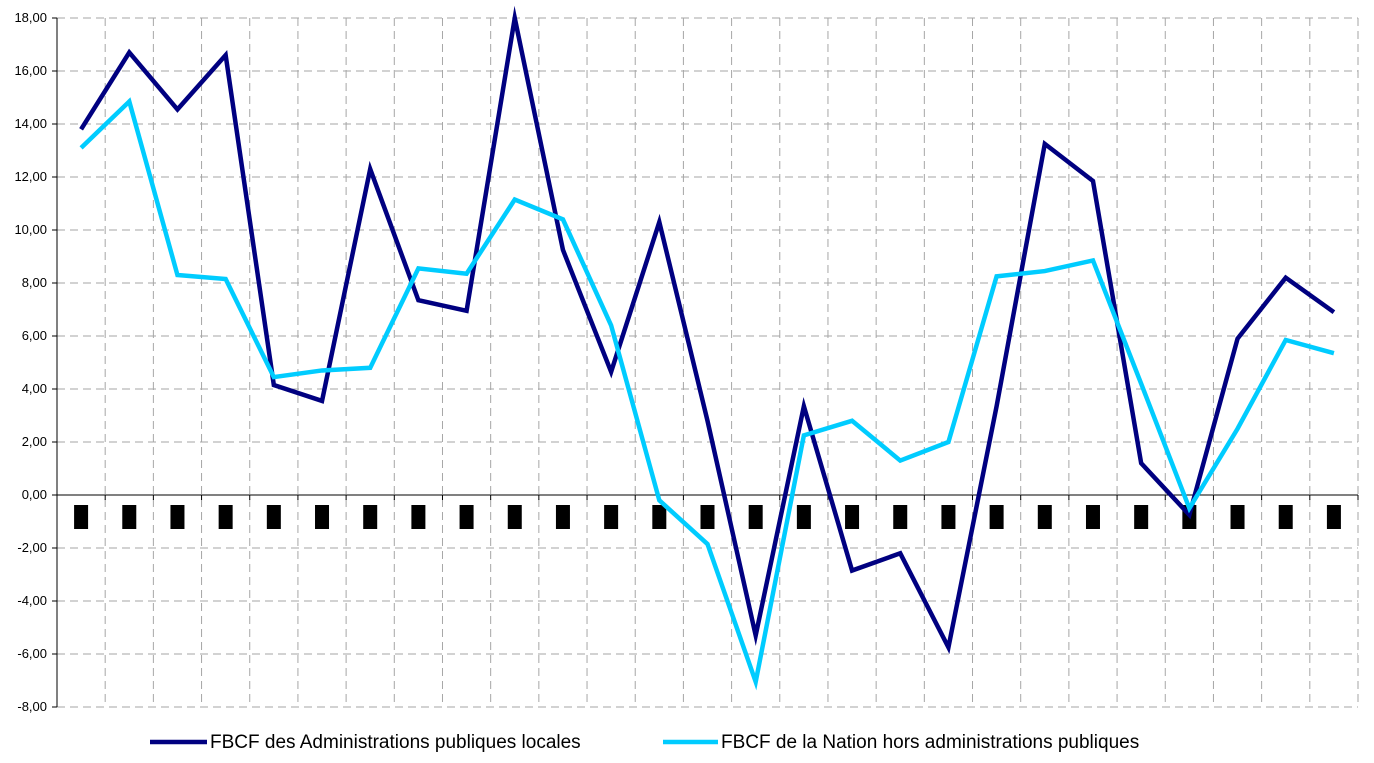  I want to click on y-tick-label: -2,00, so click(32, 547).